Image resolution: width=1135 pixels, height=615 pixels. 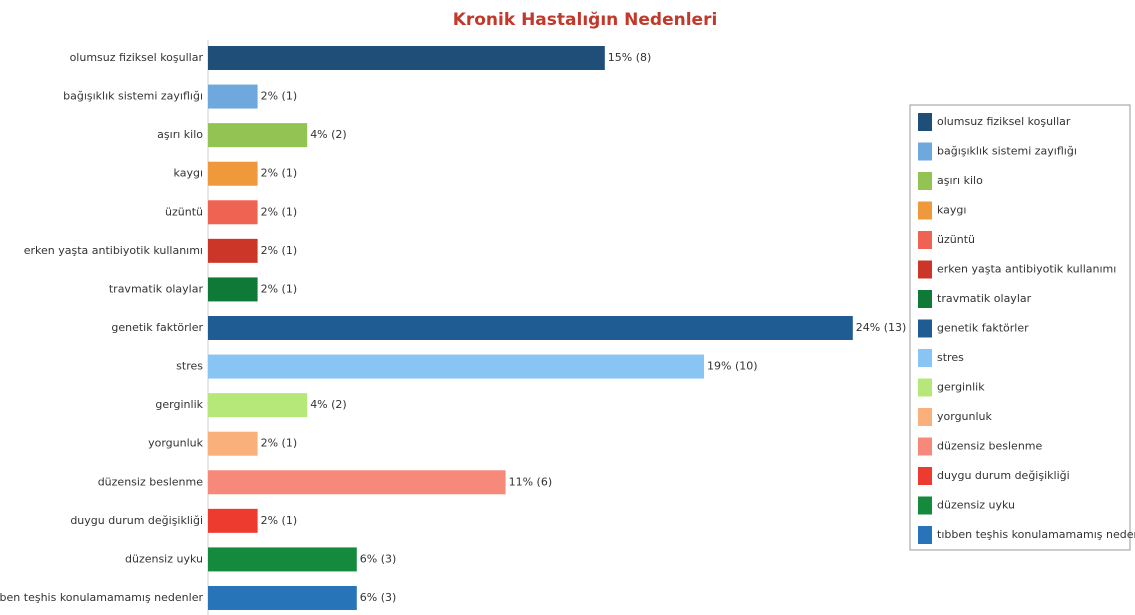 What do you see at coordinates (176, 443) in the screenshot?
I see `y-tick-label: yorgunluk` at bounding box center [176, 443].